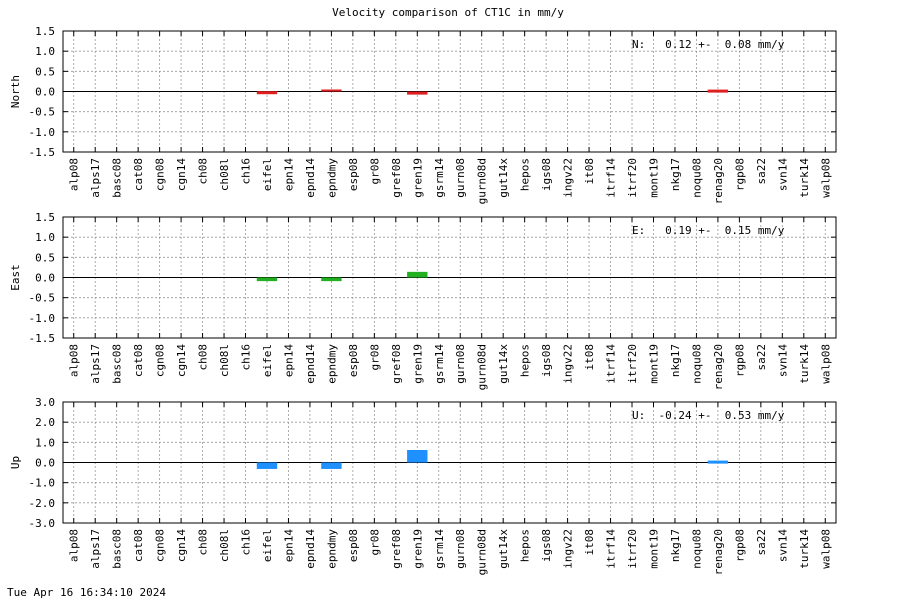 The width and height of the screenshot is (900, 600). Describe the element at coordinates (568, 178) in the screenshot. I see `x-tick-label: ingv22` at that location.